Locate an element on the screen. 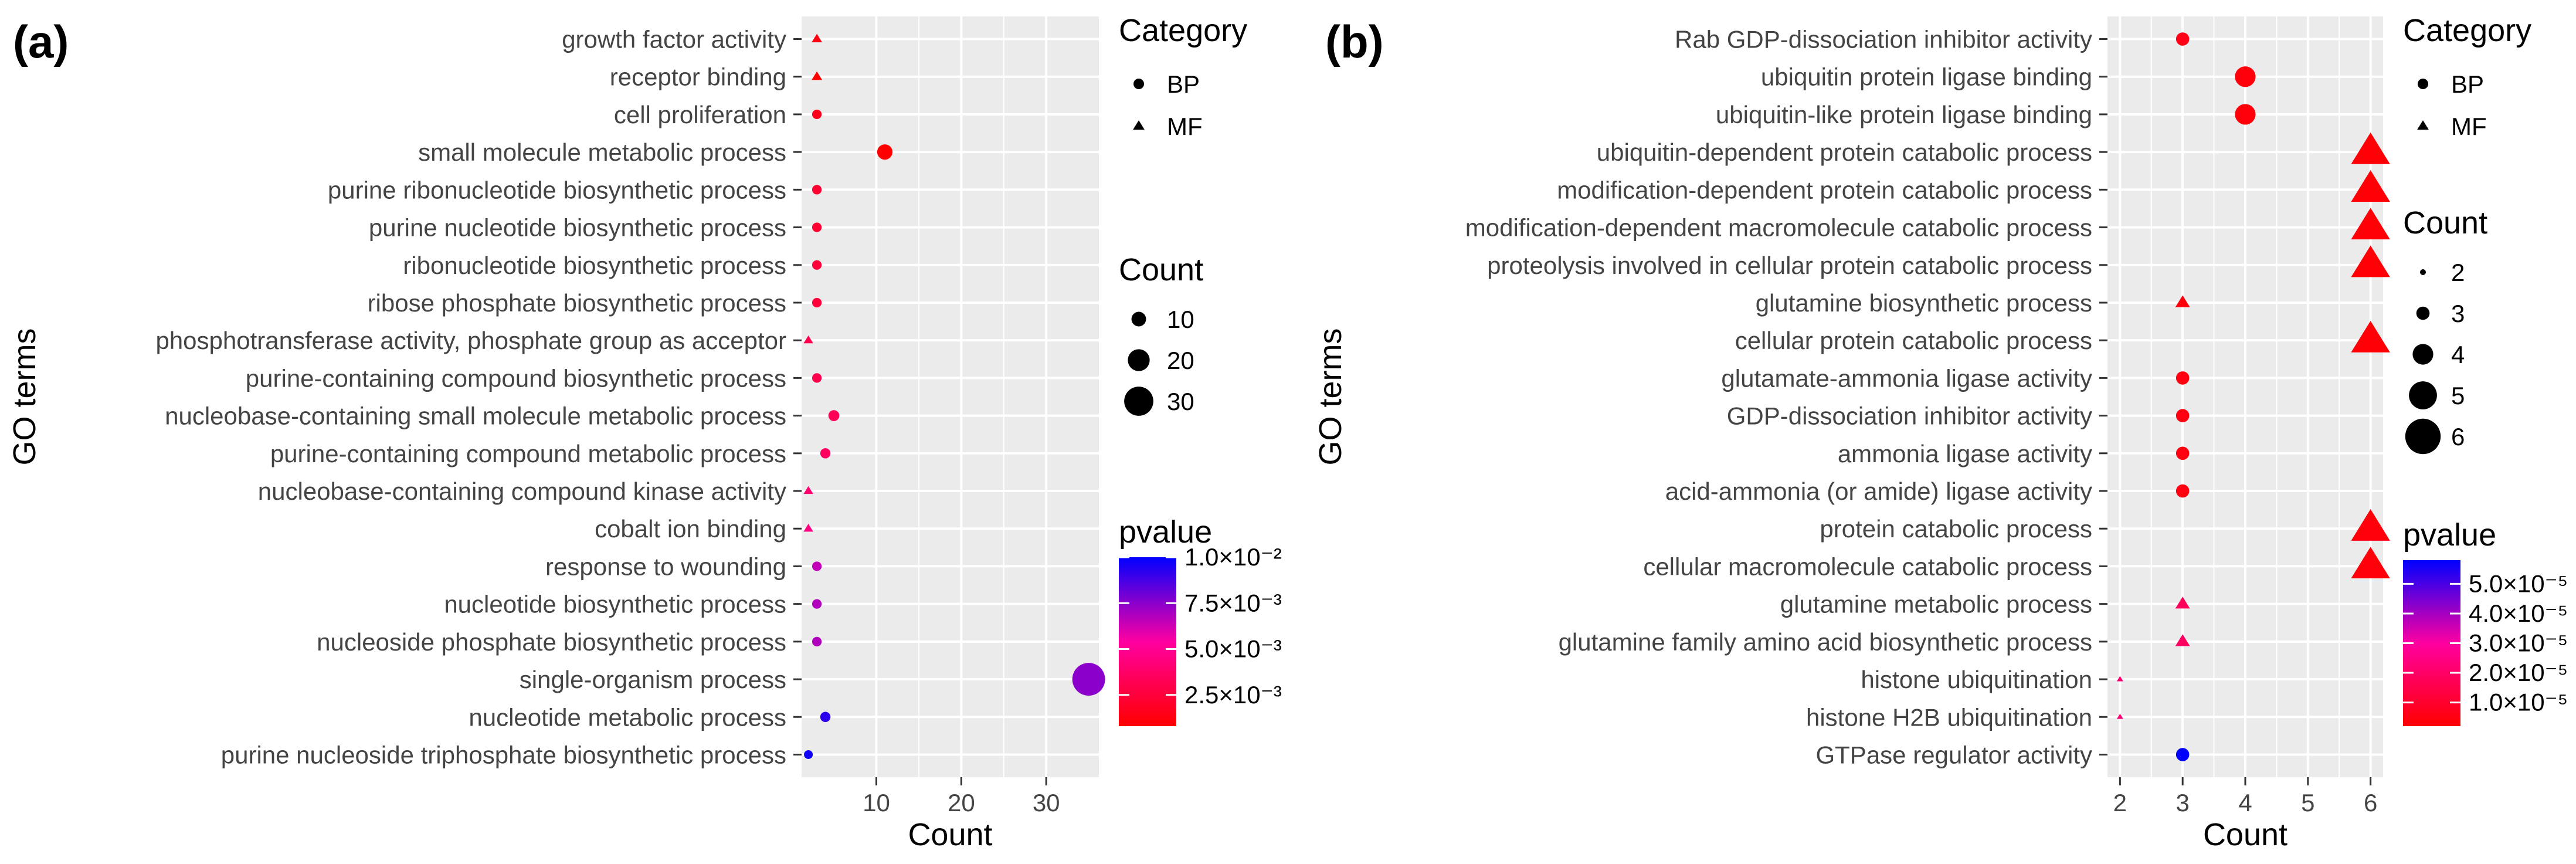  legend-category-label: MF is located at coordinates (1185, 126).